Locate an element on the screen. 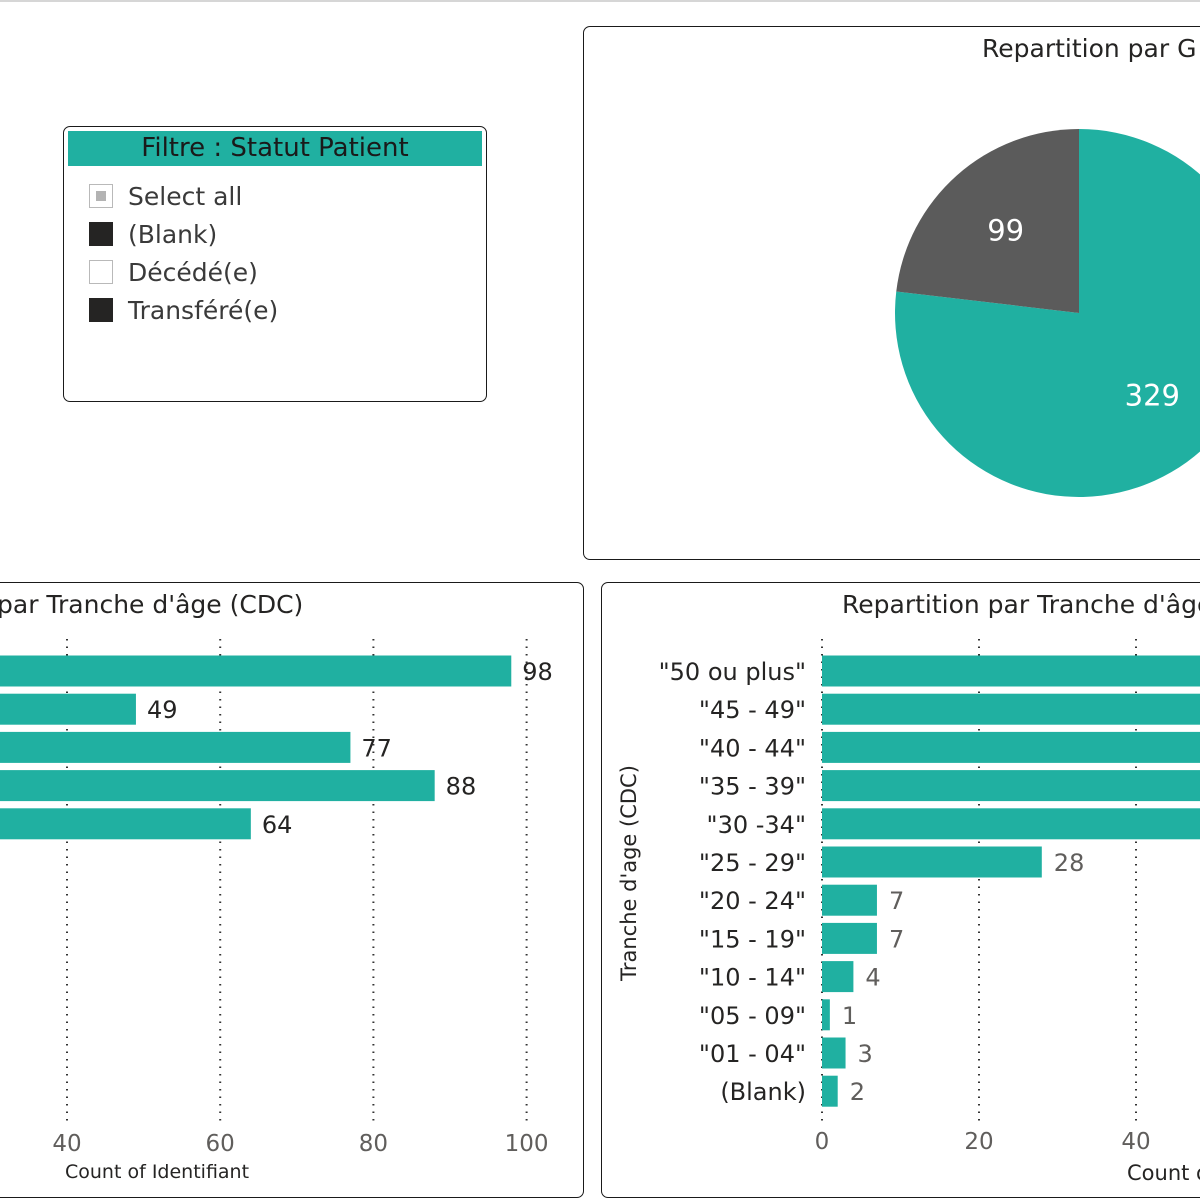 Image resolution: width=1200 pixels, height=1200 pixels. slicer-item-blank: (Blank) is located at coordinates (153, 234).